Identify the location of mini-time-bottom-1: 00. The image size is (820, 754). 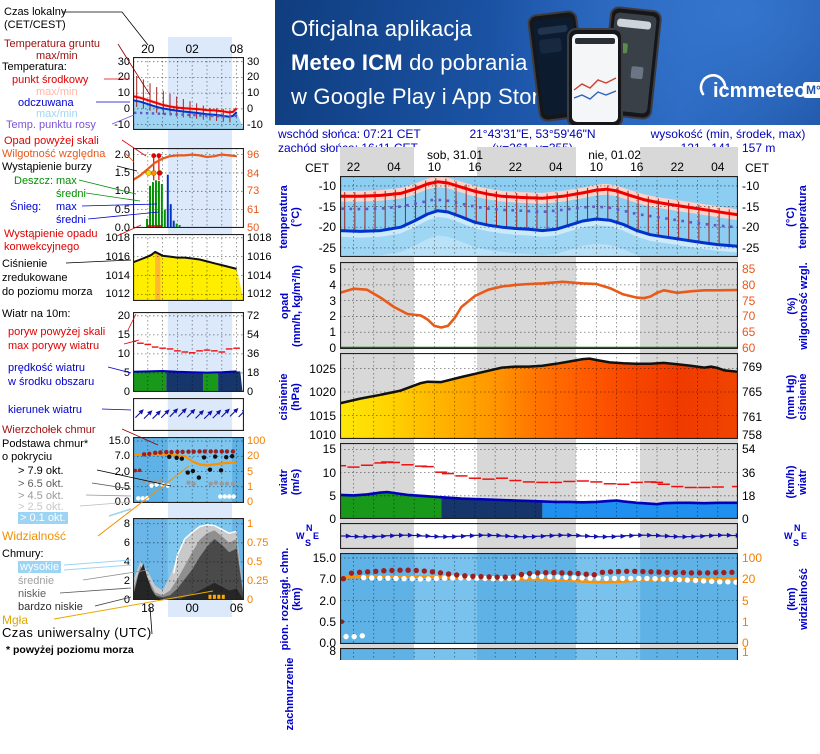
(192, 608).